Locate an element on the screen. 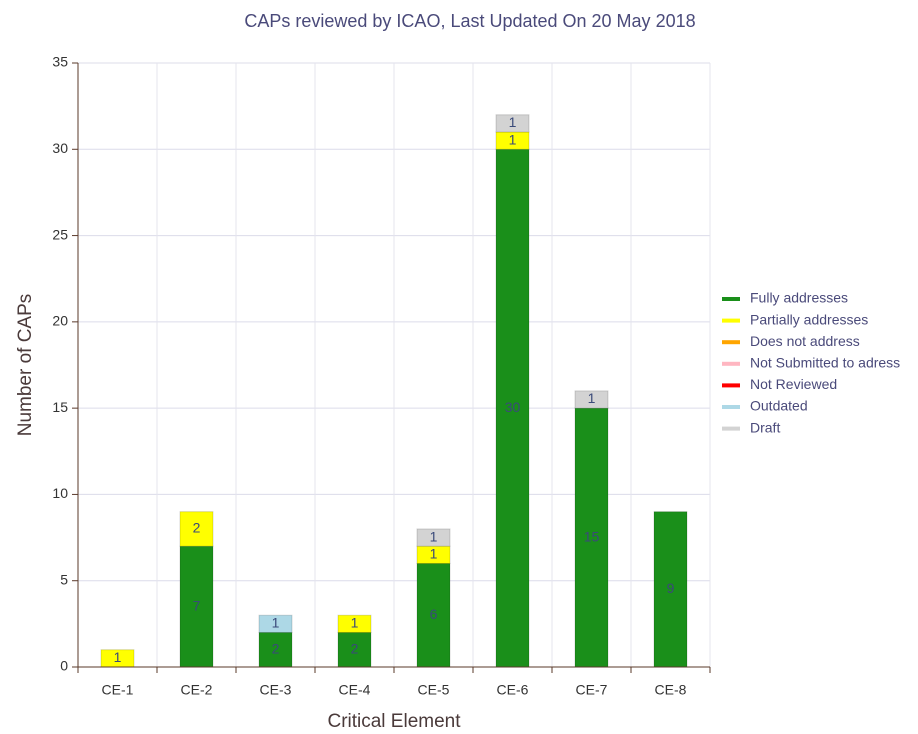  legend-label: Outdated is located at coordinates (779, 406).